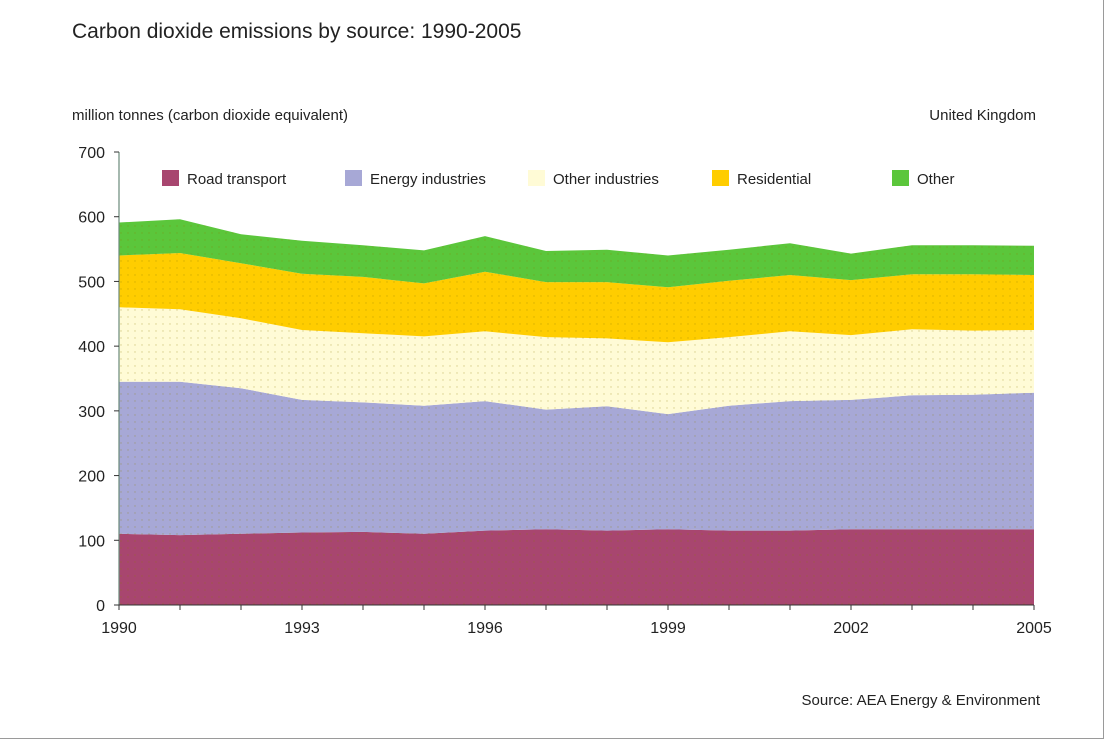 This screenshot has height=740, width=1105. Describe the element at coordinates (353, 178) in the screenshot. I see `legend-swatch-energy-industries` at that location.